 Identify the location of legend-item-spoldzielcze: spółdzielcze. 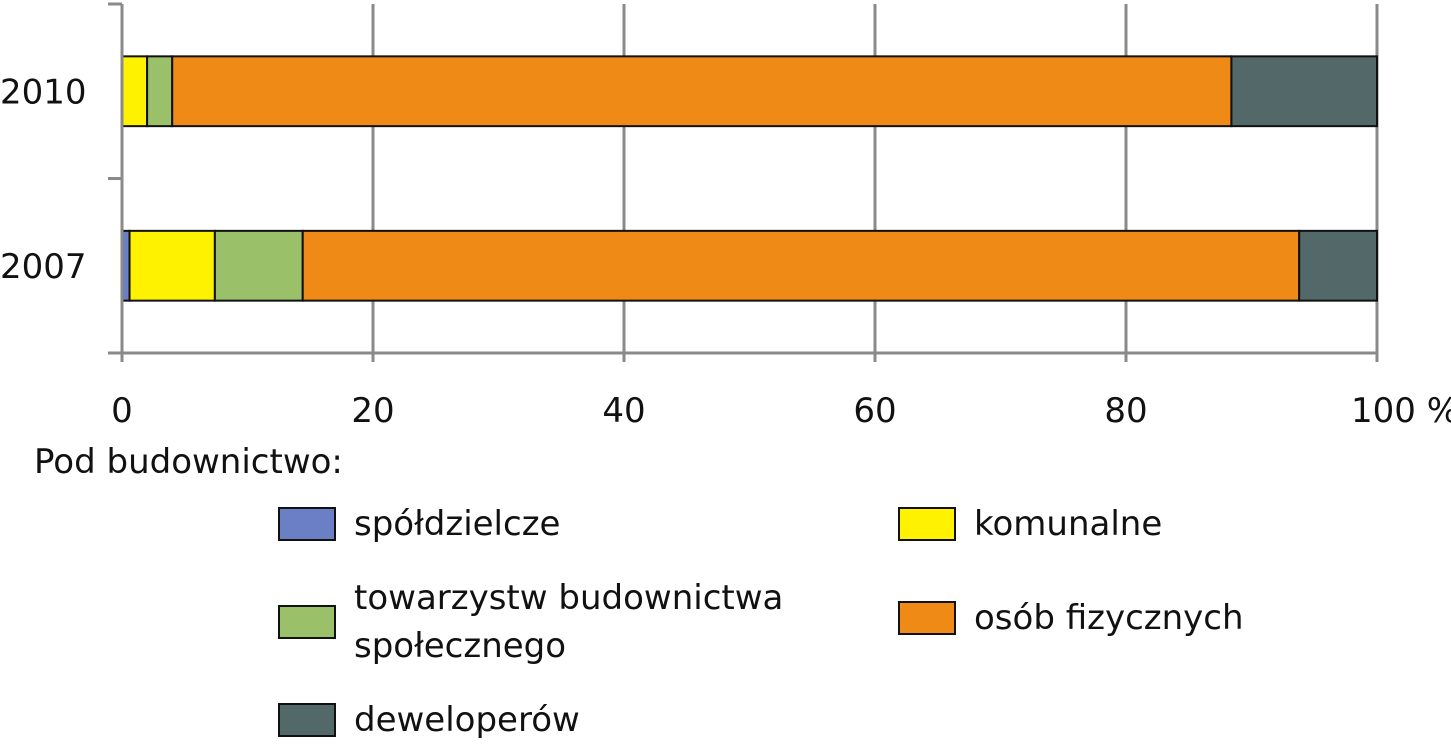
(419, 524).